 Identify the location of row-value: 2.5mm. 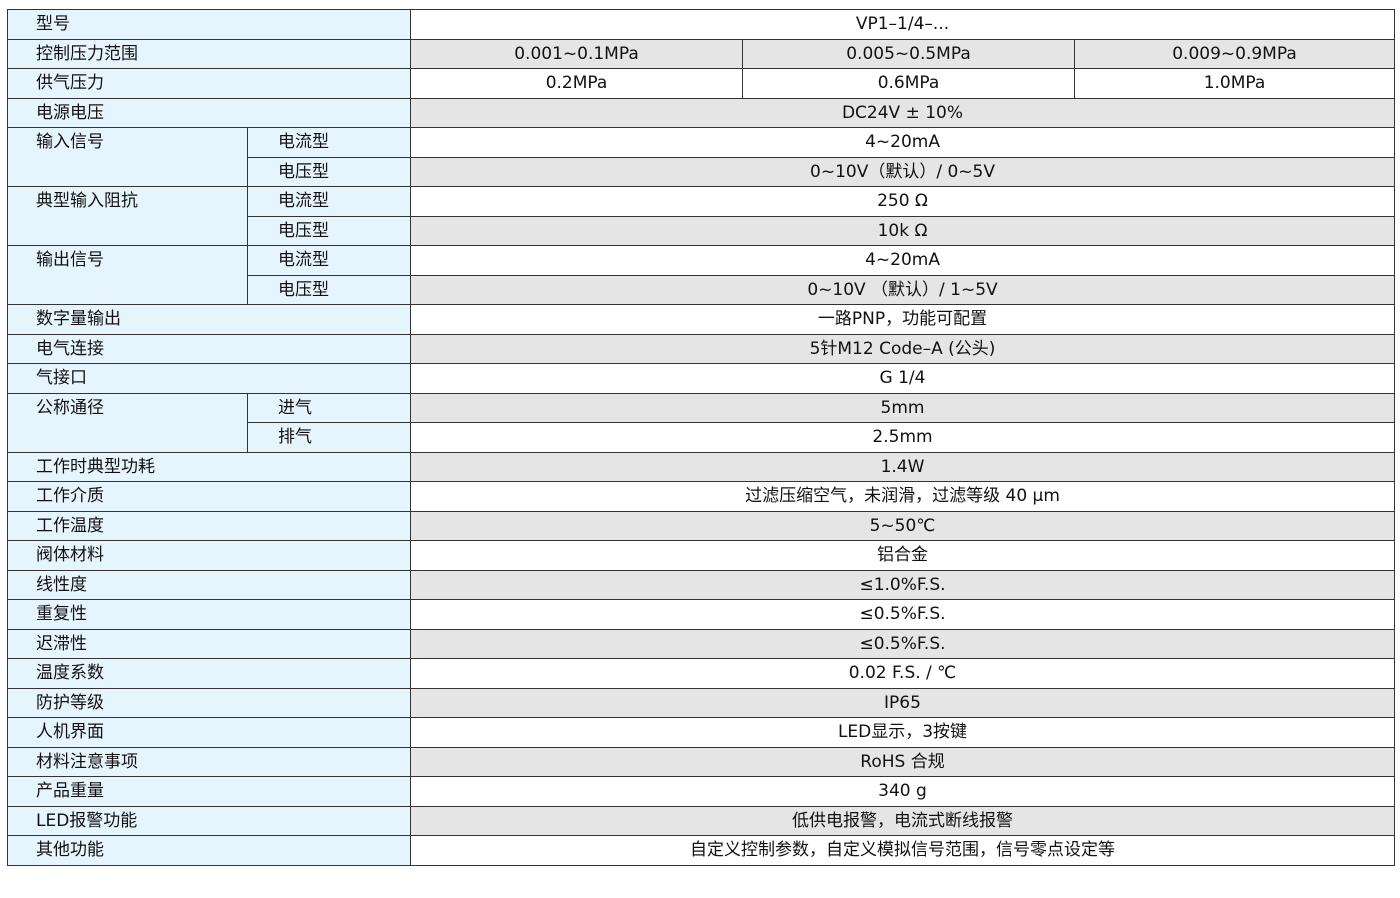
(902, 437).